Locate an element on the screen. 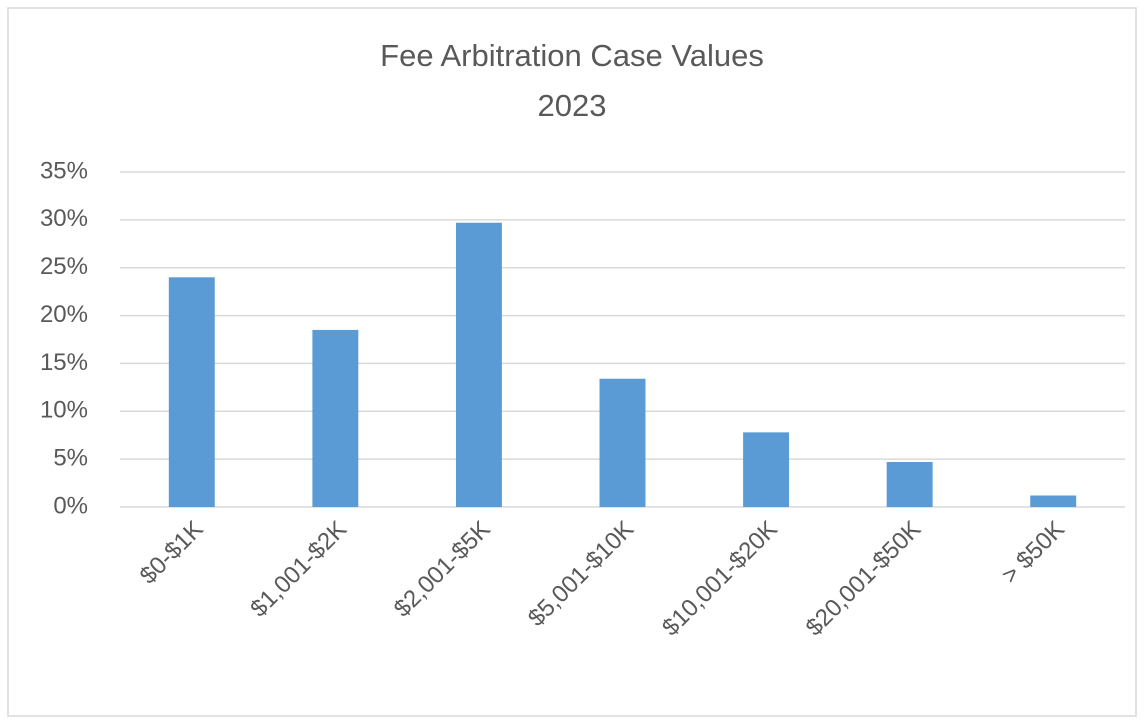  chart-title: Fee Arbitration Case Values is located at coordinates (572, 55).